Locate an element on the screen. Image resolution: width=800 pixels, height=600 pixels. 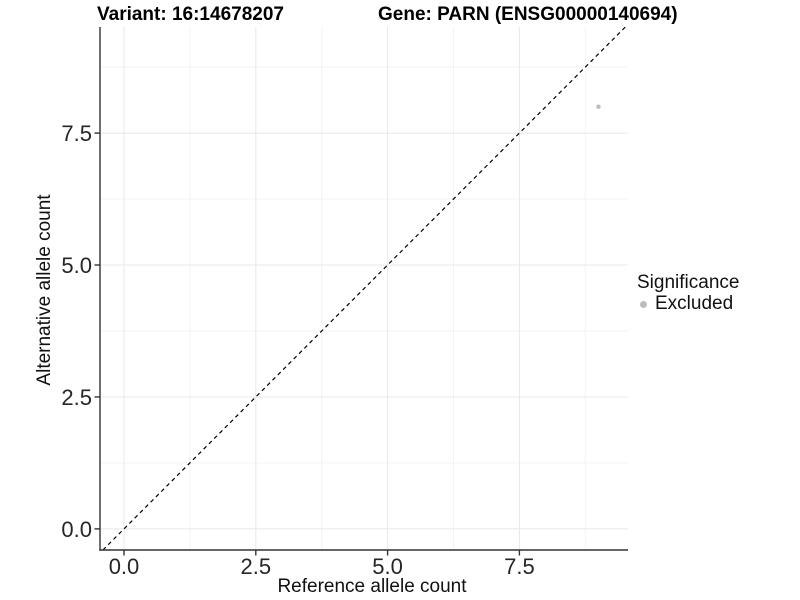
y-tick-label: 5.0 is located at coordinates (76, 265).